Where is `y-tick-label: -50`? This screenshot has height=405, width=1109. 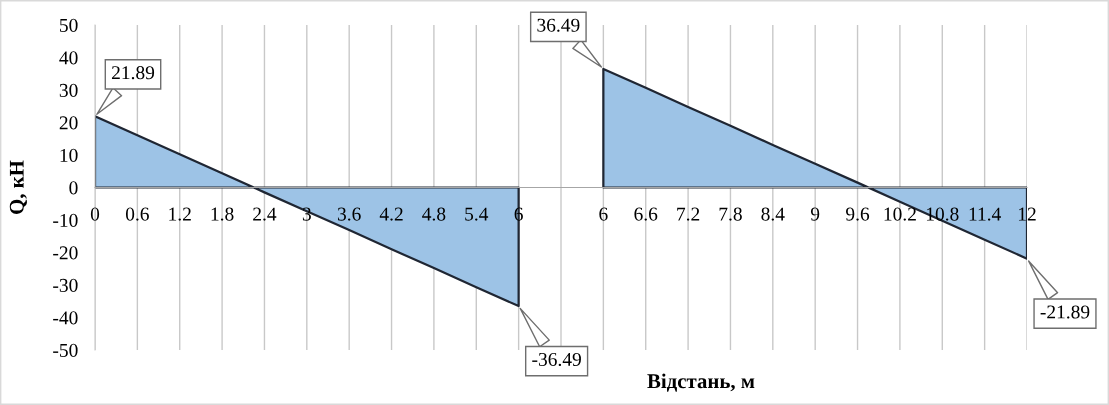 y-tick-label: -50 is located at coordinates (65, 350).